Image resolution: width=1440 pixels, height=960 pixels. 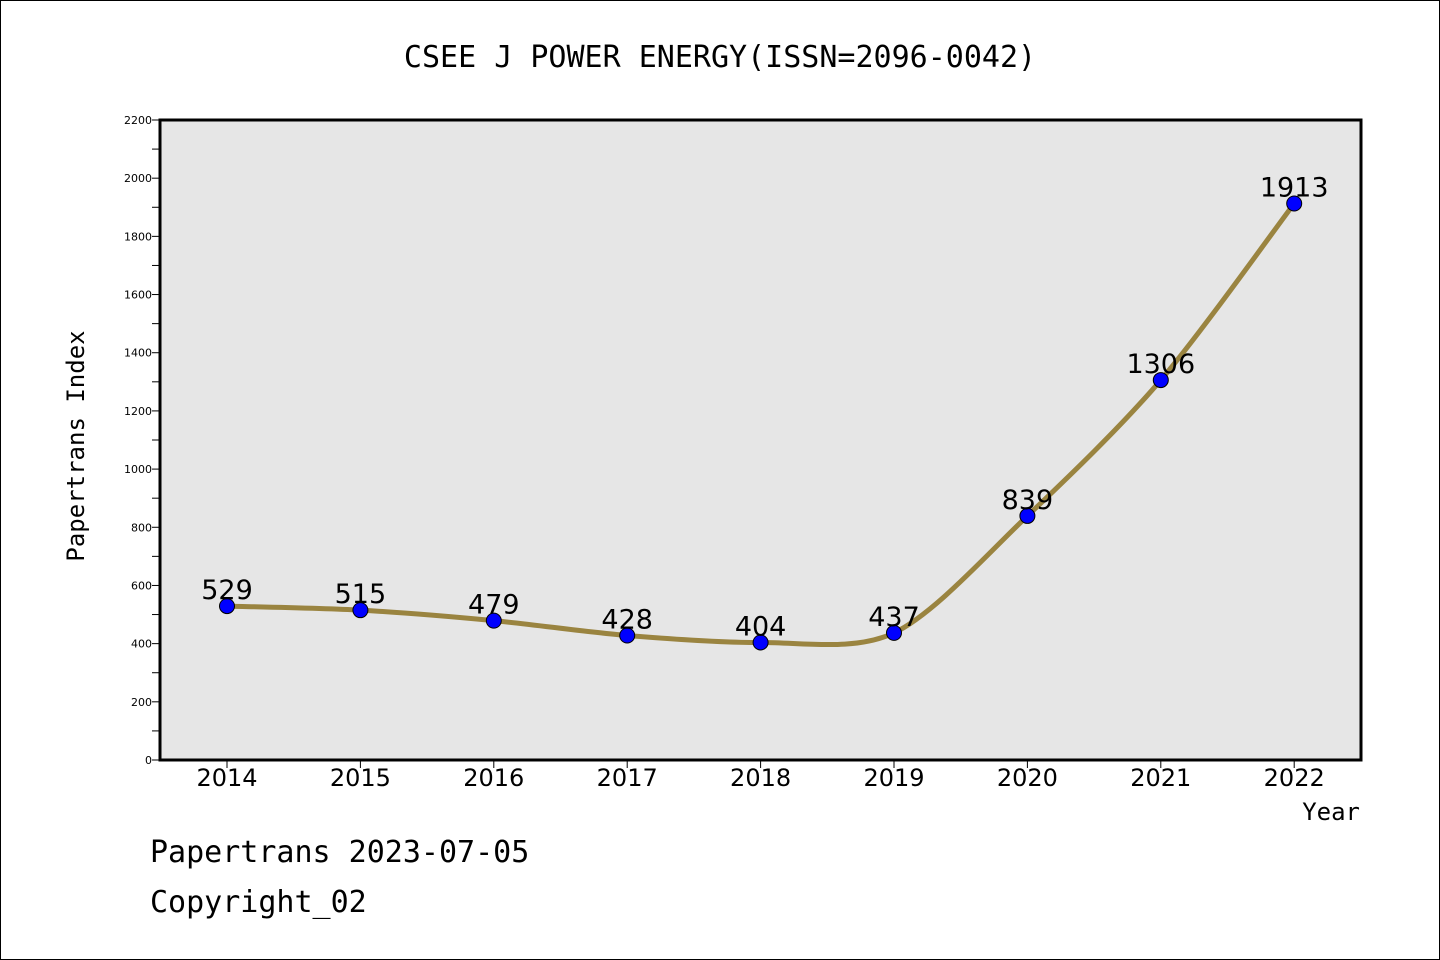 What do you see at coordinates (893, 778) in the screenshot?
I see `x-tick-label: 2019` at bounding box center [893, 778].